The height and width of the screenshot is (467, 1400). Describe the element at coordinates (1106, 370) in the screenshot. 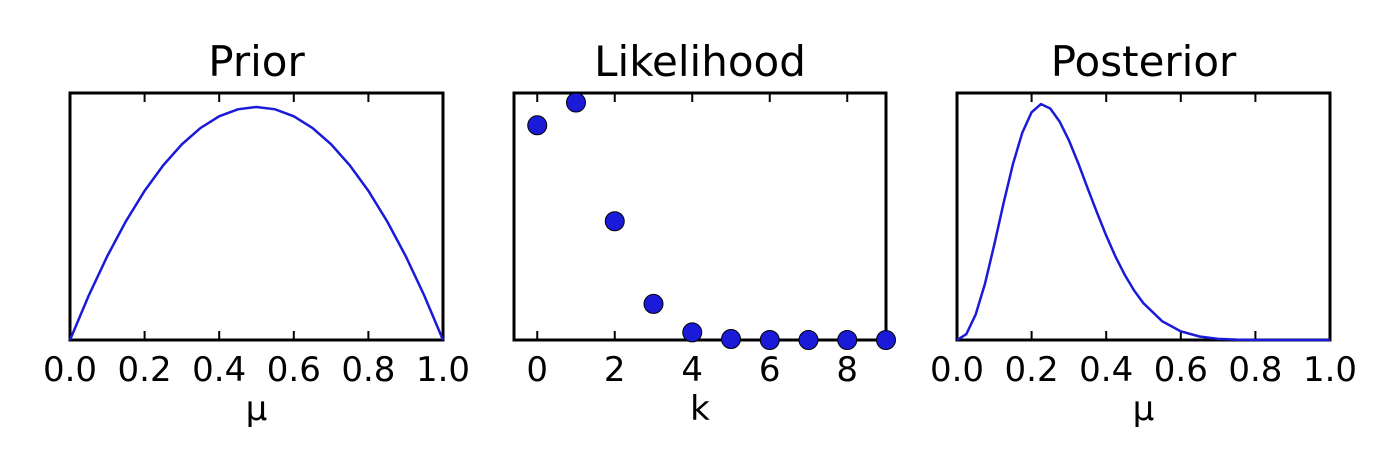

I see `panel-3-tick-label: 0.4` at that location.